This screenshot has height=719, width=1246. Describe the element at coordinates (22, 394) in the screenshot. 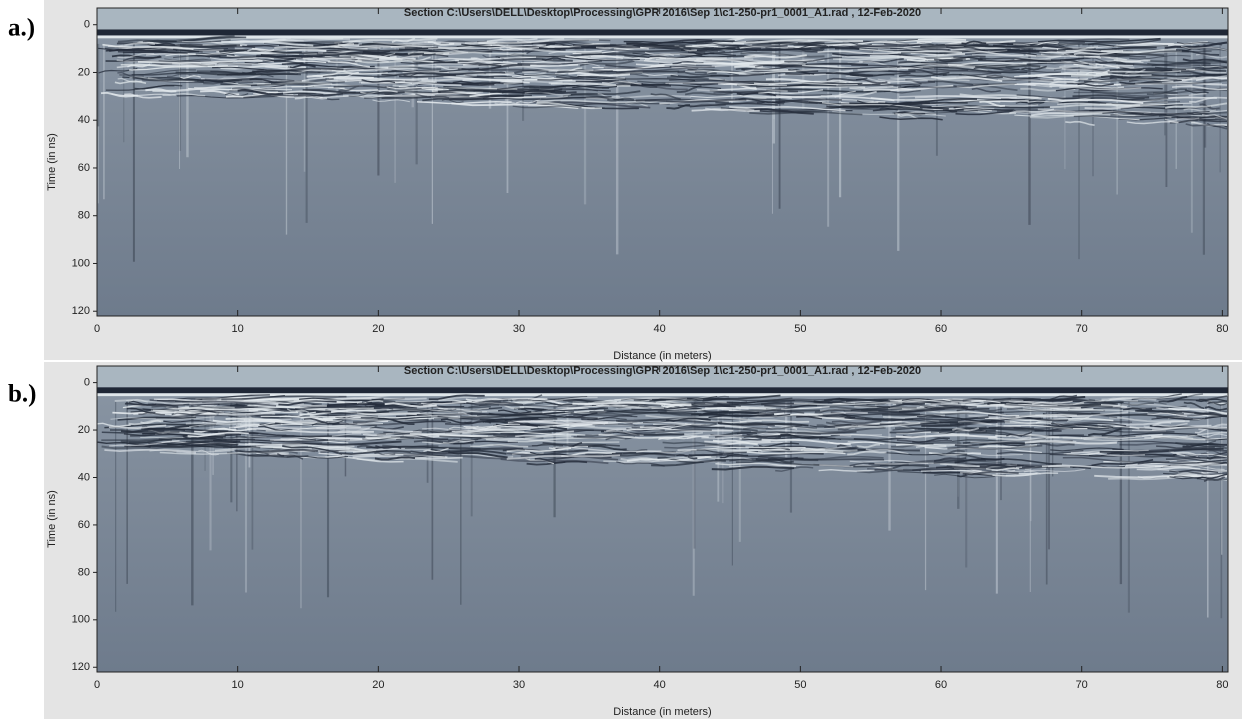

I see `panel-label: b.)` at that location.